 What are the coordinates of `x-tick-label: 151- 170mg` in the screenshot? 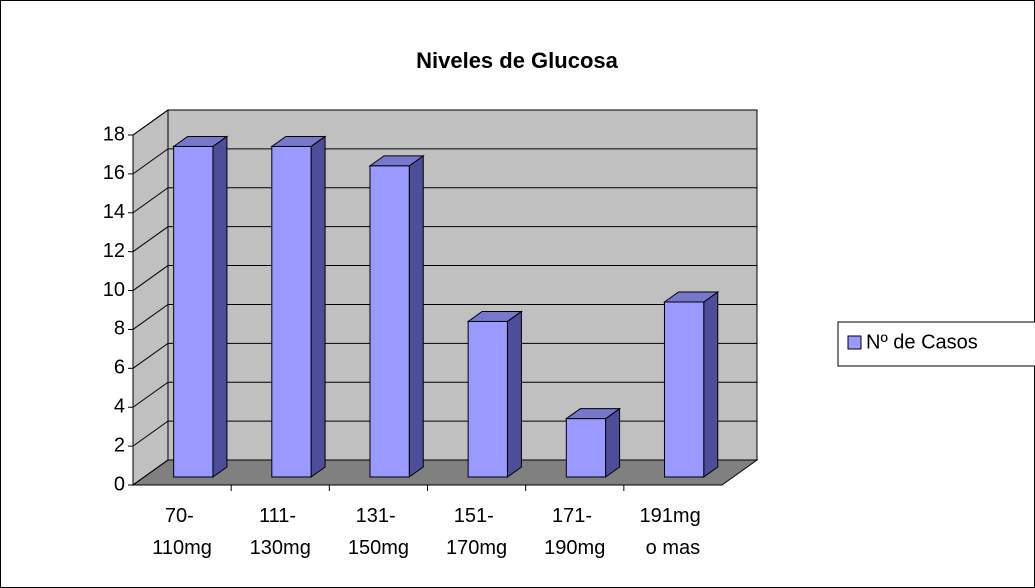 It's located at (476, 532).